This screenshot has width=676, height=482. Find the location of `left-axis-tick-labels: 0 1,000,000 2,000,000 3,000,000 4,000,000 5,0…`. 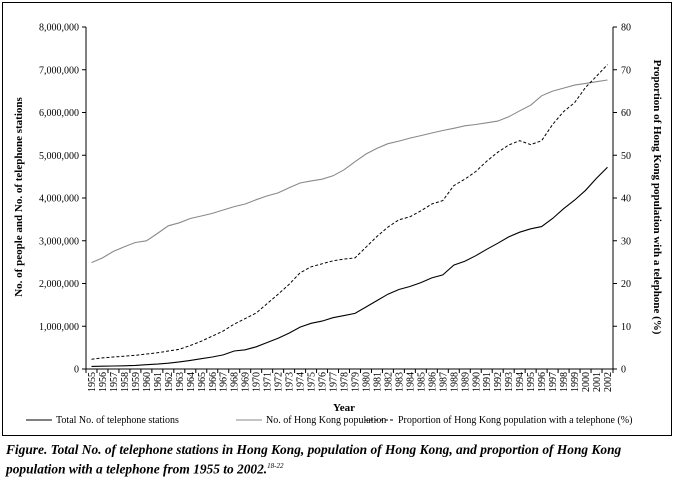

left-axis-tick-labels: 0 1,000,000 2,000,000 3,000,000 4,000,000 5,0… is located at coordinates (59, 199).